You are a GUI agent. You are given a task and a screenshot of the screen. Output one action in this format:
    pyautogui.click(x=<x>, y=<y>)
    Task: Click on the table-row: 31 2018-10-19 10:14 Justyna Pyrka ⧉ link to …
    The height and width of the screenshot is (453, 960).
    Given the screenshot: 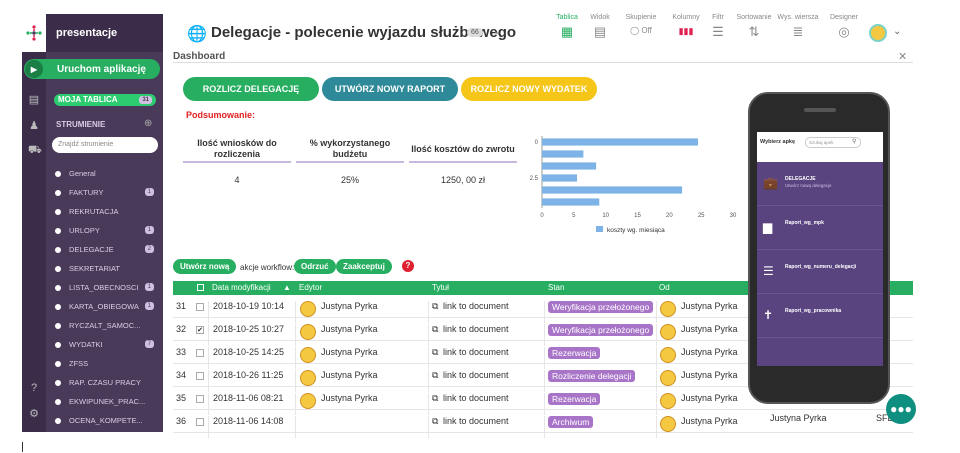 What is the action you would take?
    pyautogui.click(x=543, y=309)
    